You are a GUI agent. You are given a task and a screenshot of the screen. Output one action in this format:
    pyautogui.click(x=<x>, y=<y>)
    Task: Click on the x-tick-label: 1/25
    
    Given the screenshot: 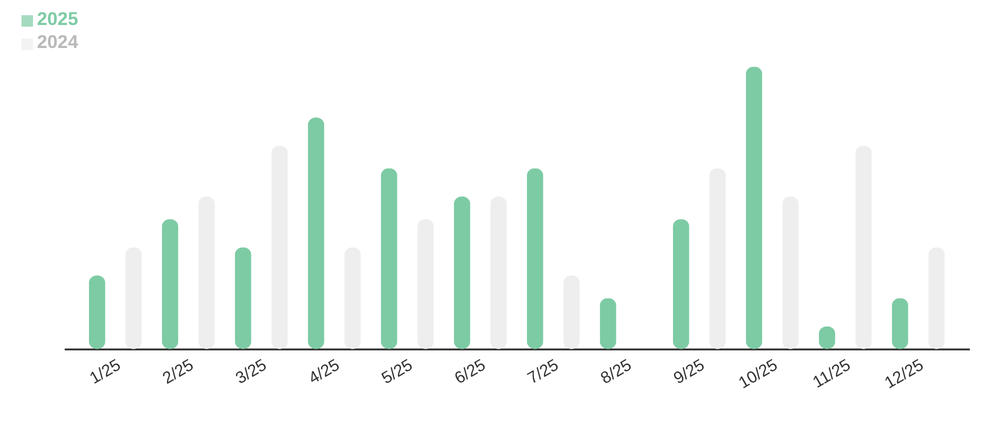 What is the action you would take?
    pyautogui.click(x=105, y=371)
    